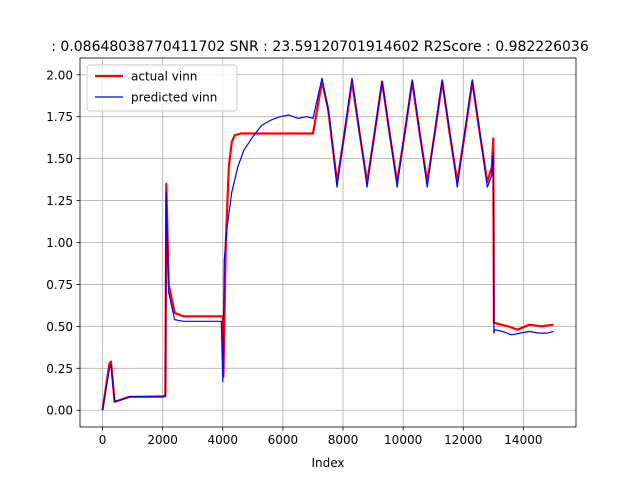  I want to click on legend-label-actual: actual vinn, so click(164, 77).